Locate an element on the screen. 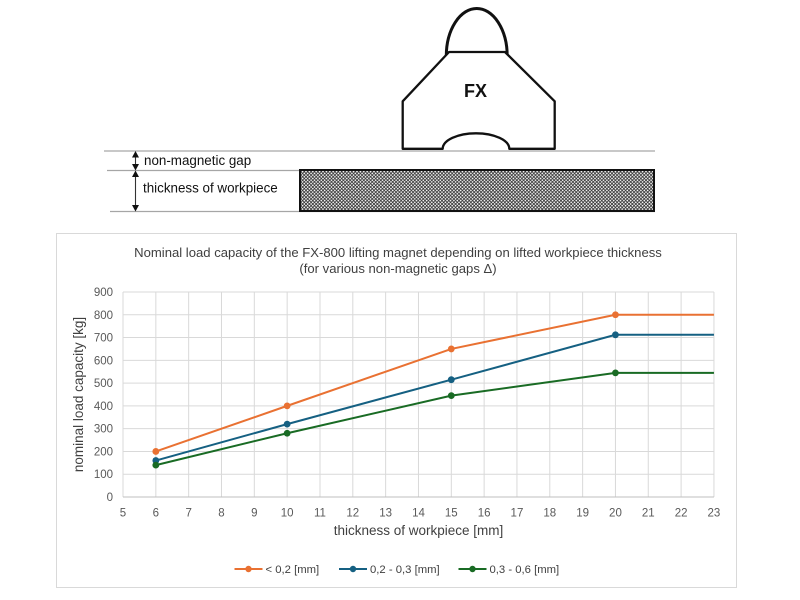 Image resolution: width=800 pixels, height=600 pixels. svg-text: 13 is located at coordinates (385, 514).